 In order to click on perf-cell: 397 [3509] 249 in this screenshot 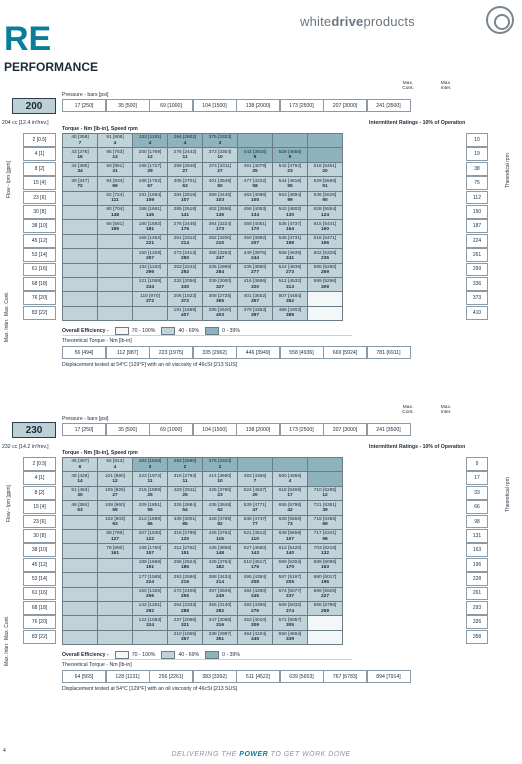, I will do `click(220, 594)`.